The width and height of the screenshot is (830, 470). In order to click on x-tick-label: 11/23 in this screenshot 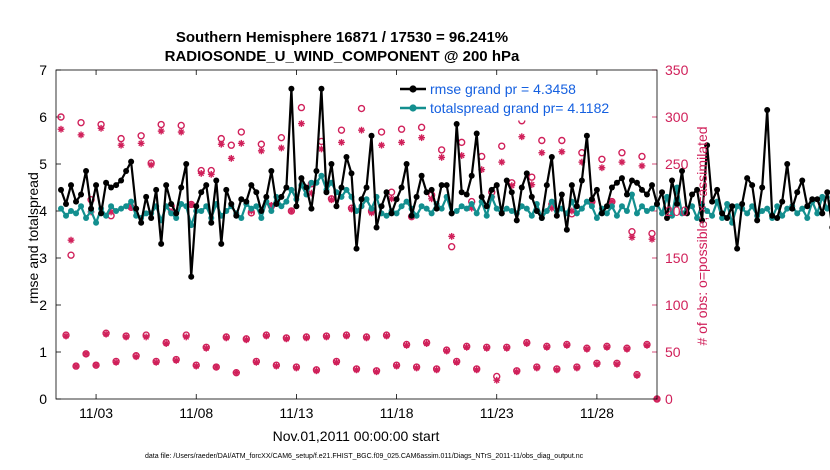, I will do `click(497, 413)`.